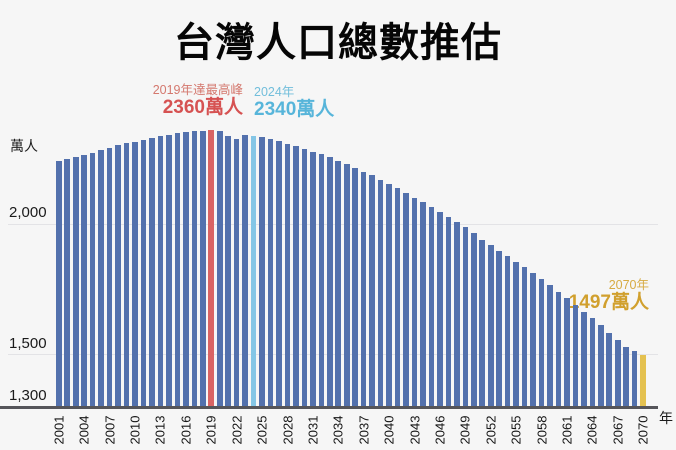  Describe the element at coordinates (457, 313) in the screenshot. I see `bar-2048` at that location.